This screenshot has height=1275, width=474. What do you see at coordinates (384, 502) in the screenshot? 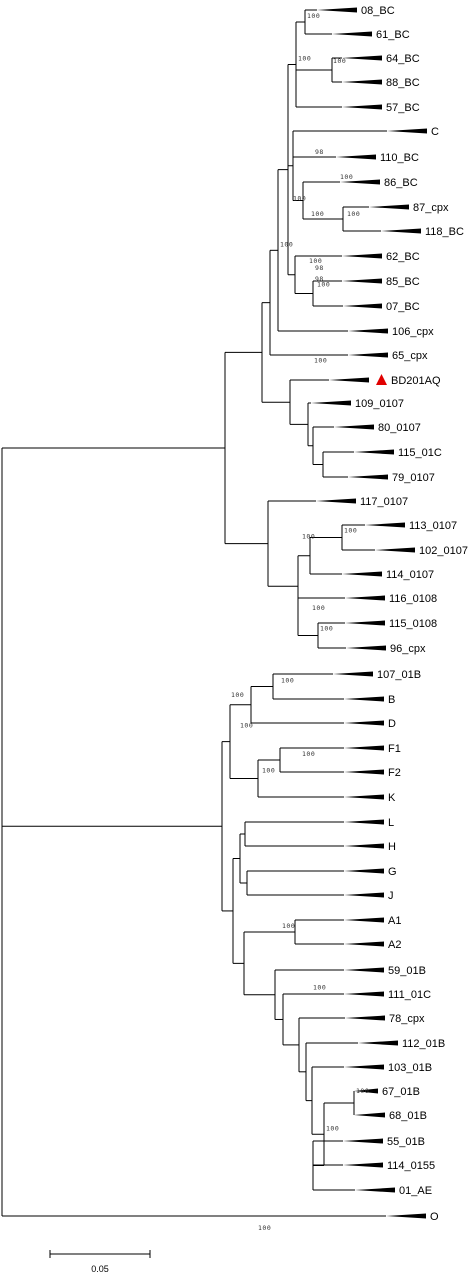
I see `tip-label: 117_0107` at bounding box center [384, 502].